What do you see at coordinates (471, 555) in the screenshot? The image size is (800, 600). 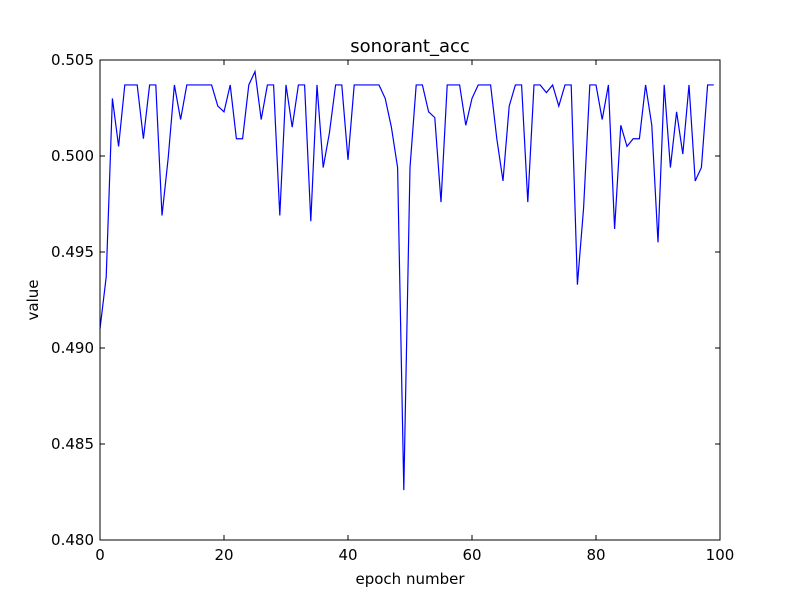 I see `x-tick-label: 60` at bounding box center [471, 555].